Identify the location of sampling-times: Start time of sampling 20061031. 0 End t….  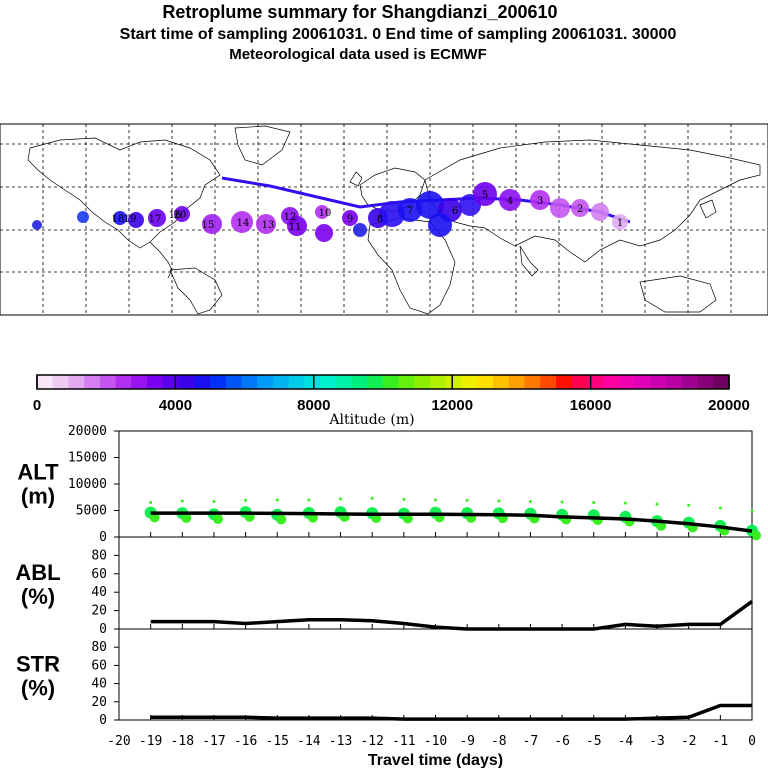
(398, 34).